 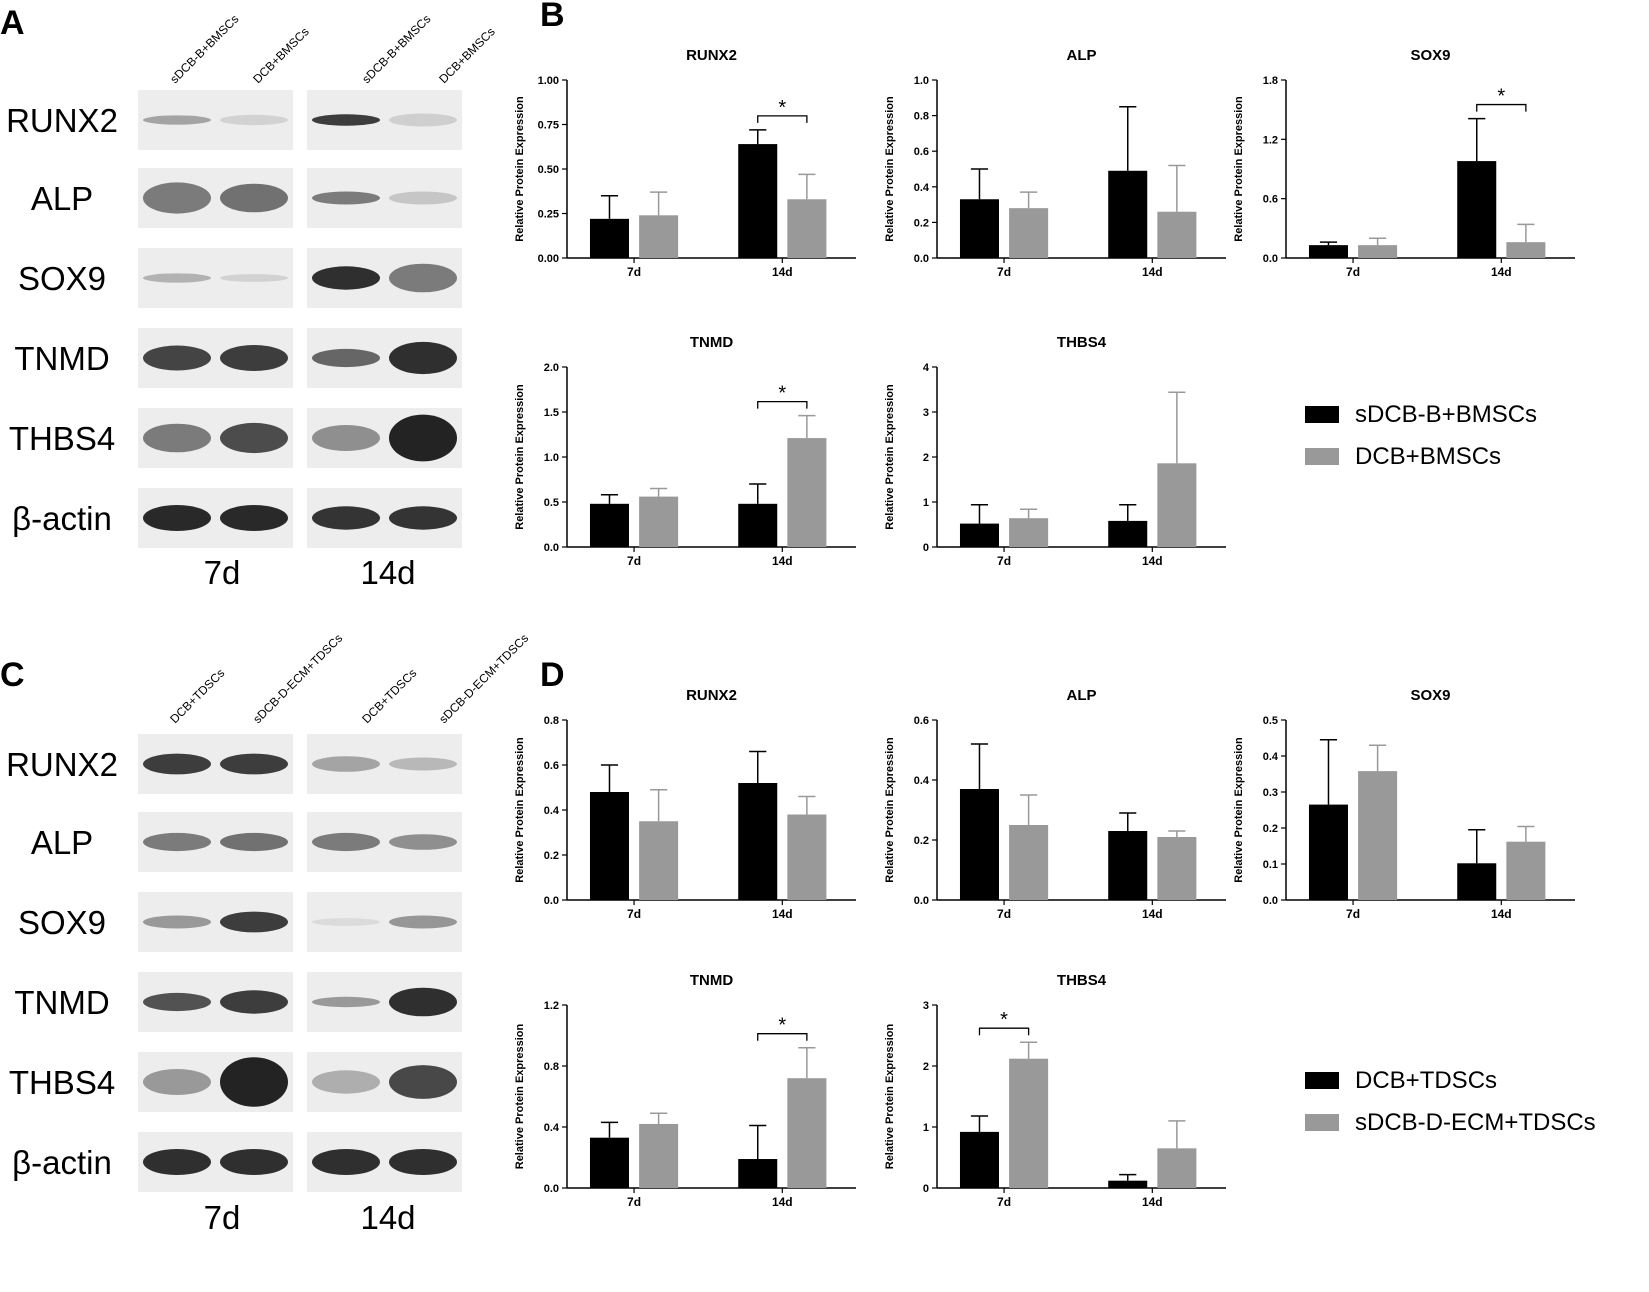 What do you see at coordinates (548, 170) in the screenshot?
I see `y-tick-label: 0.50` at bounding box center [548, 170].